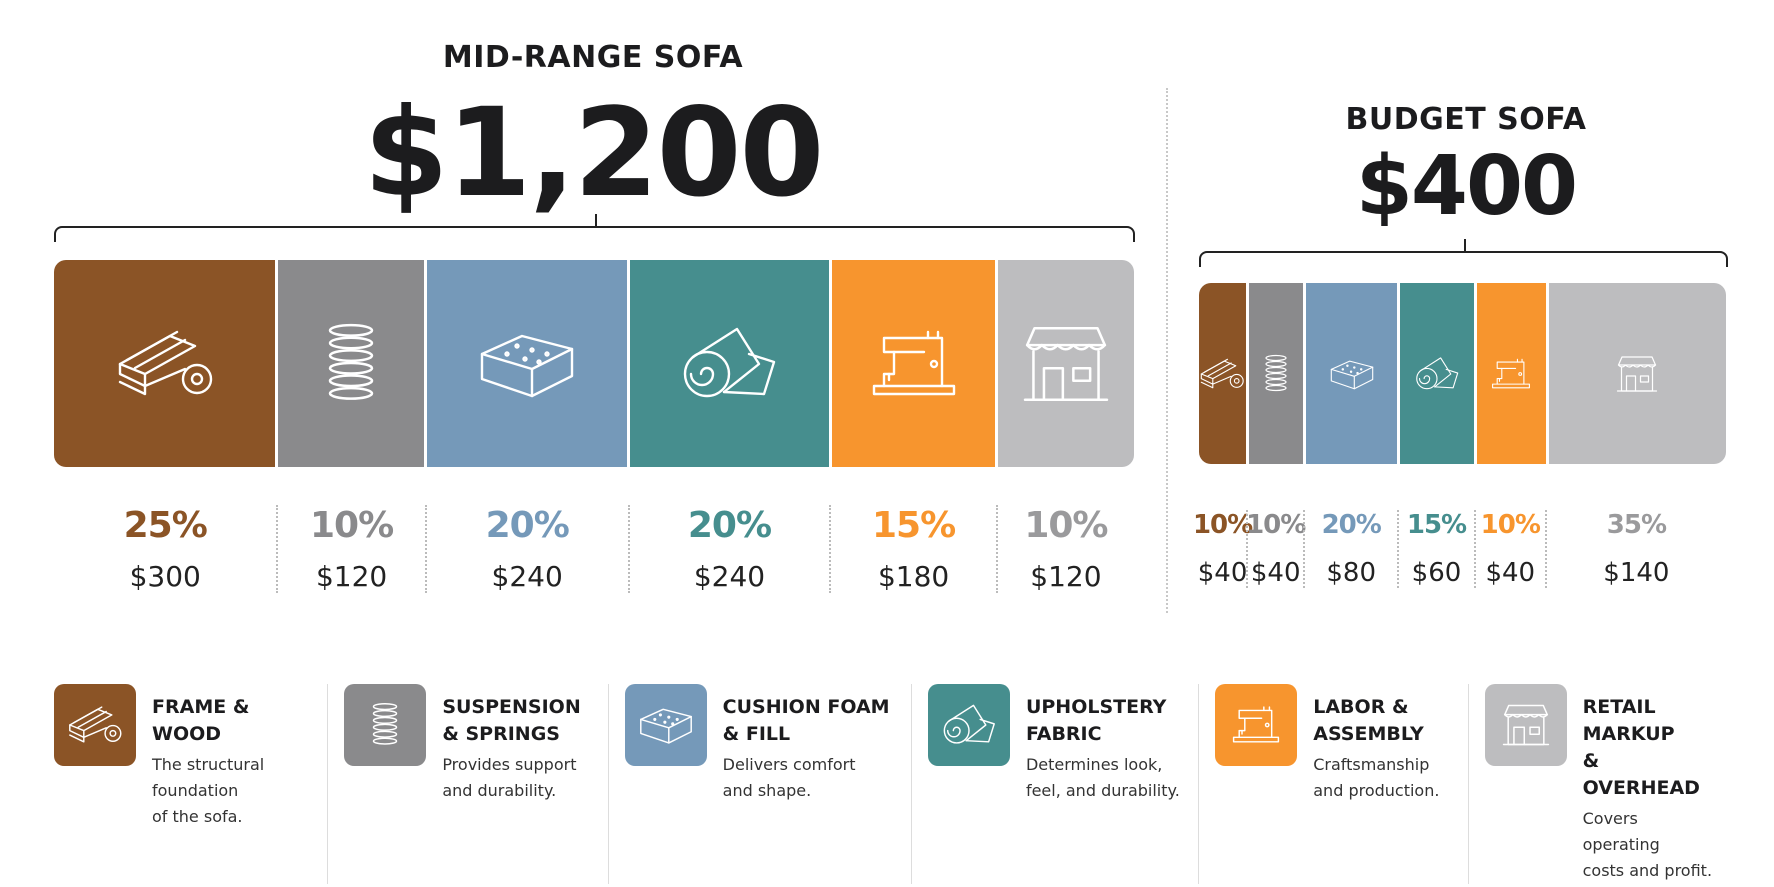 The height and width of the screenshot is (887, 1774). I want to click on legend-desc: and durability., so click(499, 790).